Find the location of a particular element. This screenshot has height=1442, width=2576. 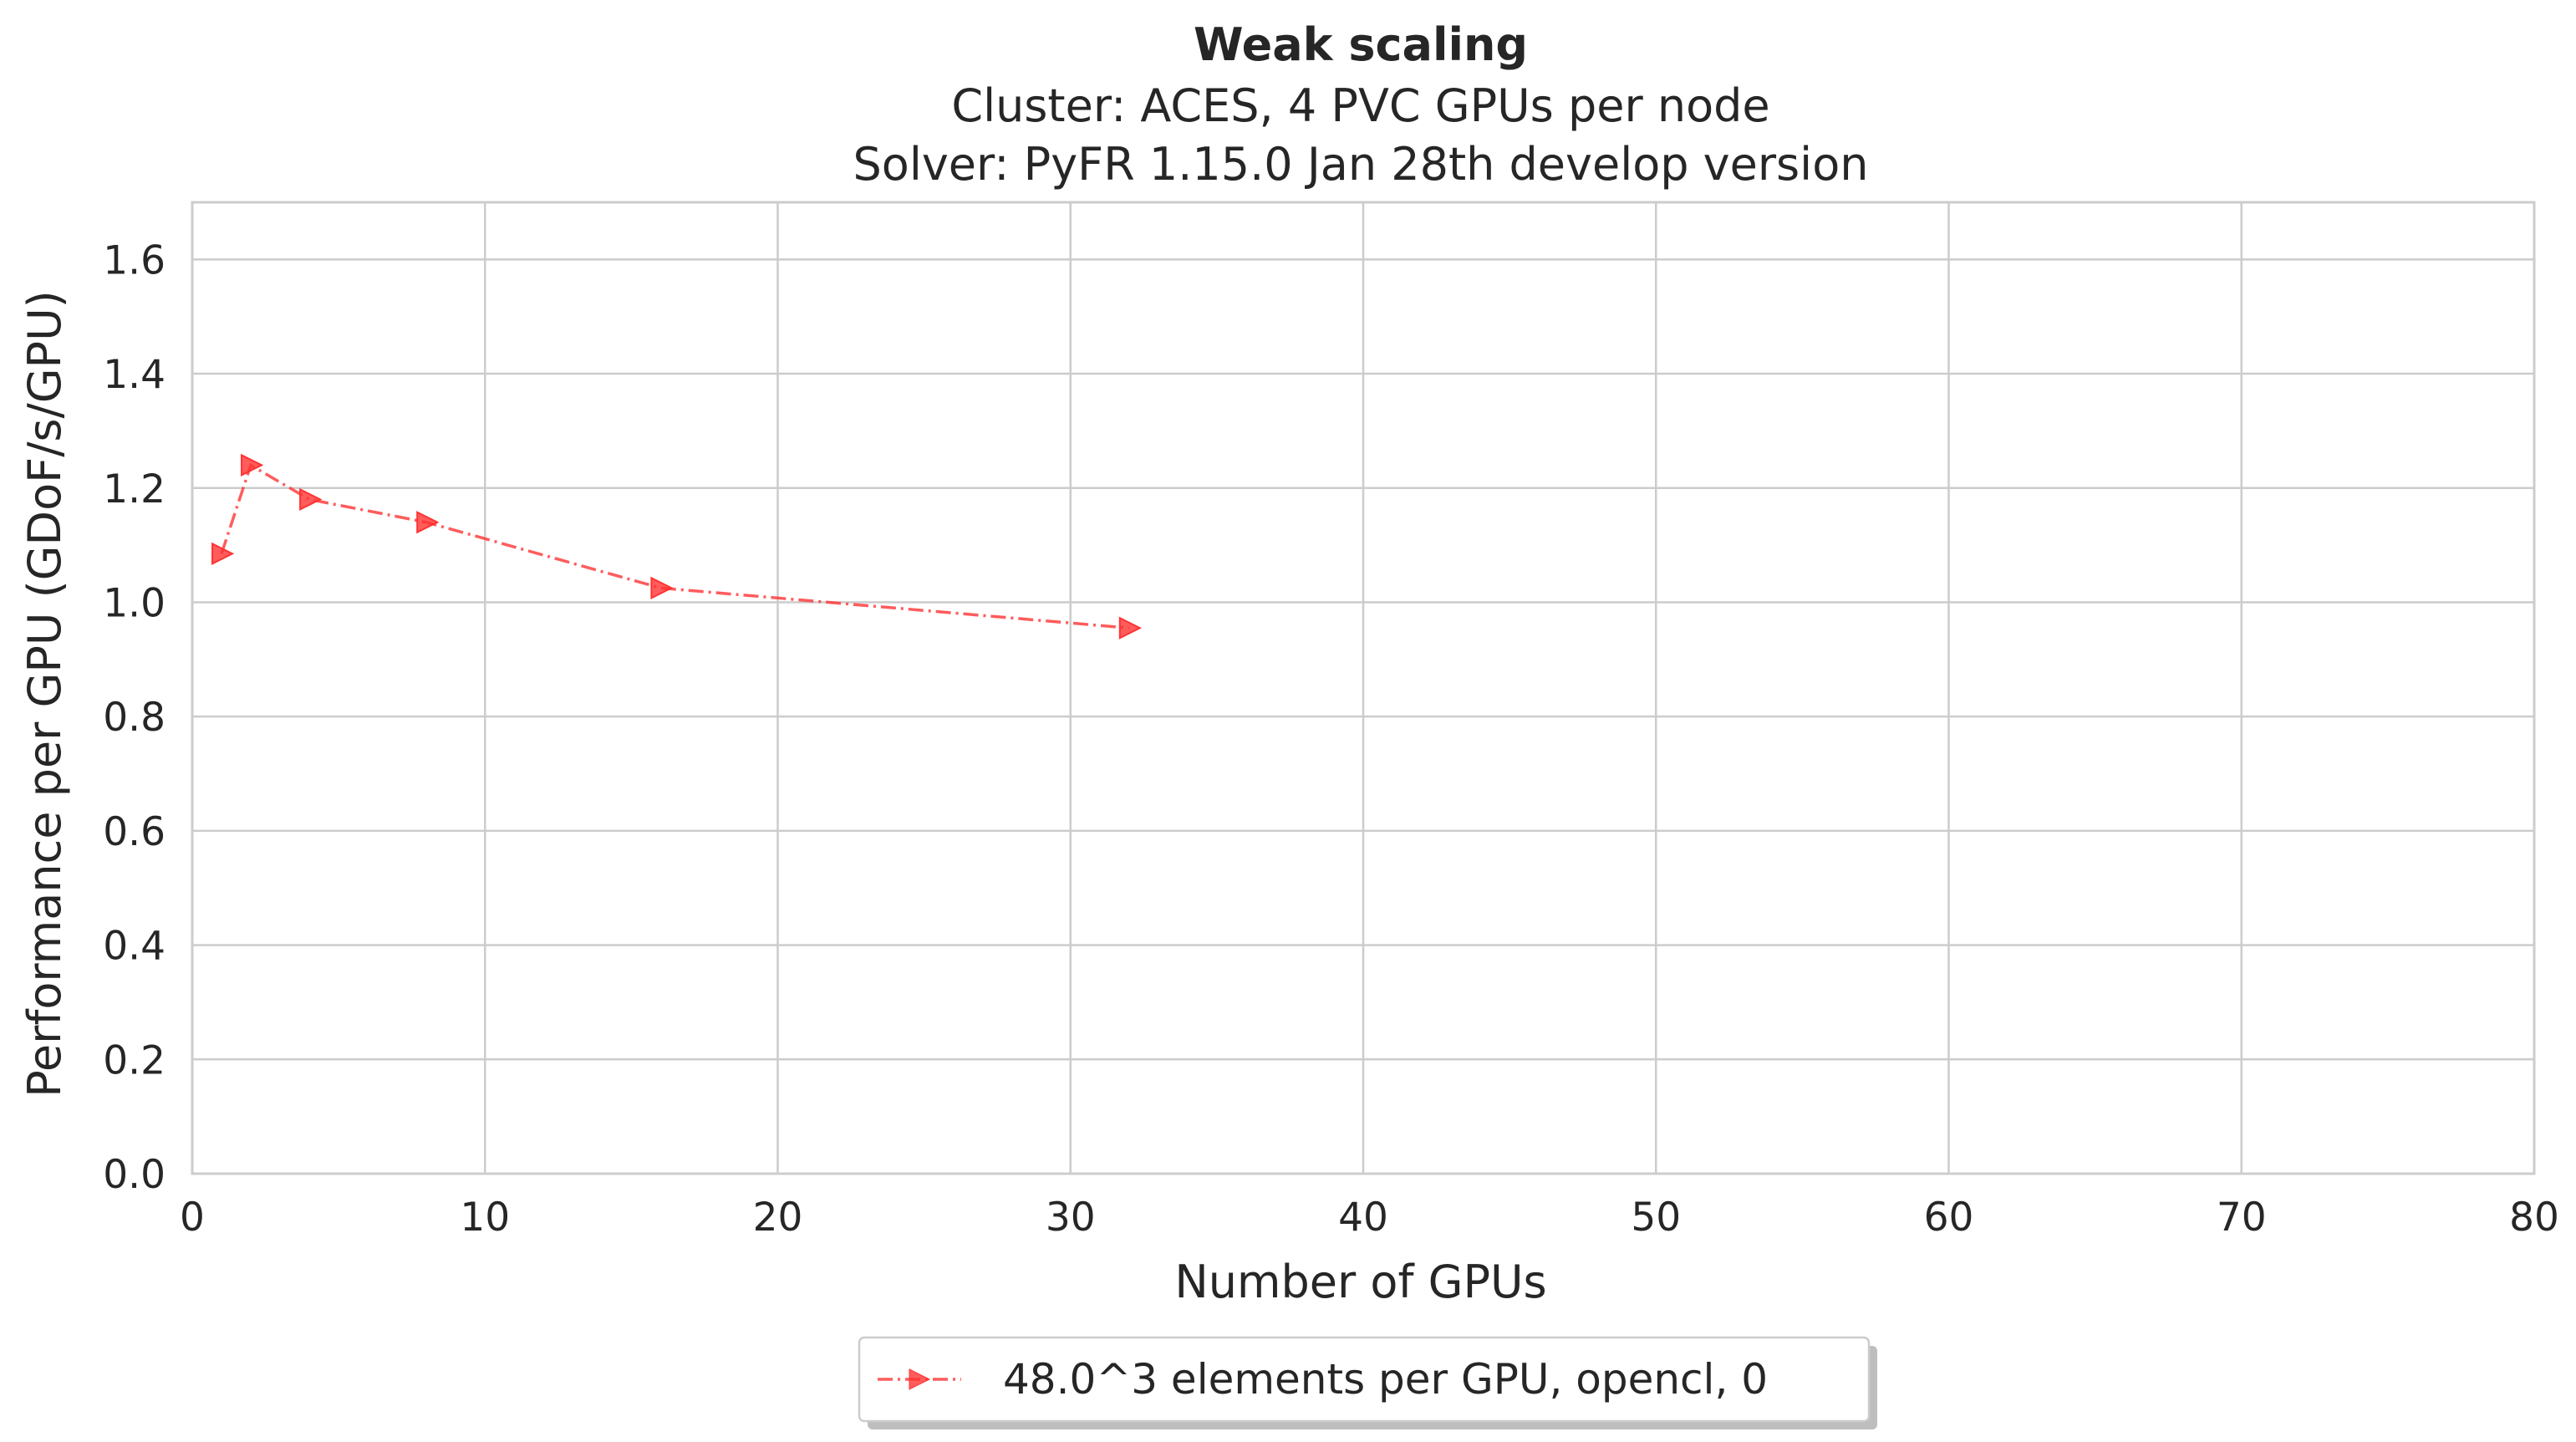

chart-title: Weak scaling is located at coordinates (1361, 44).